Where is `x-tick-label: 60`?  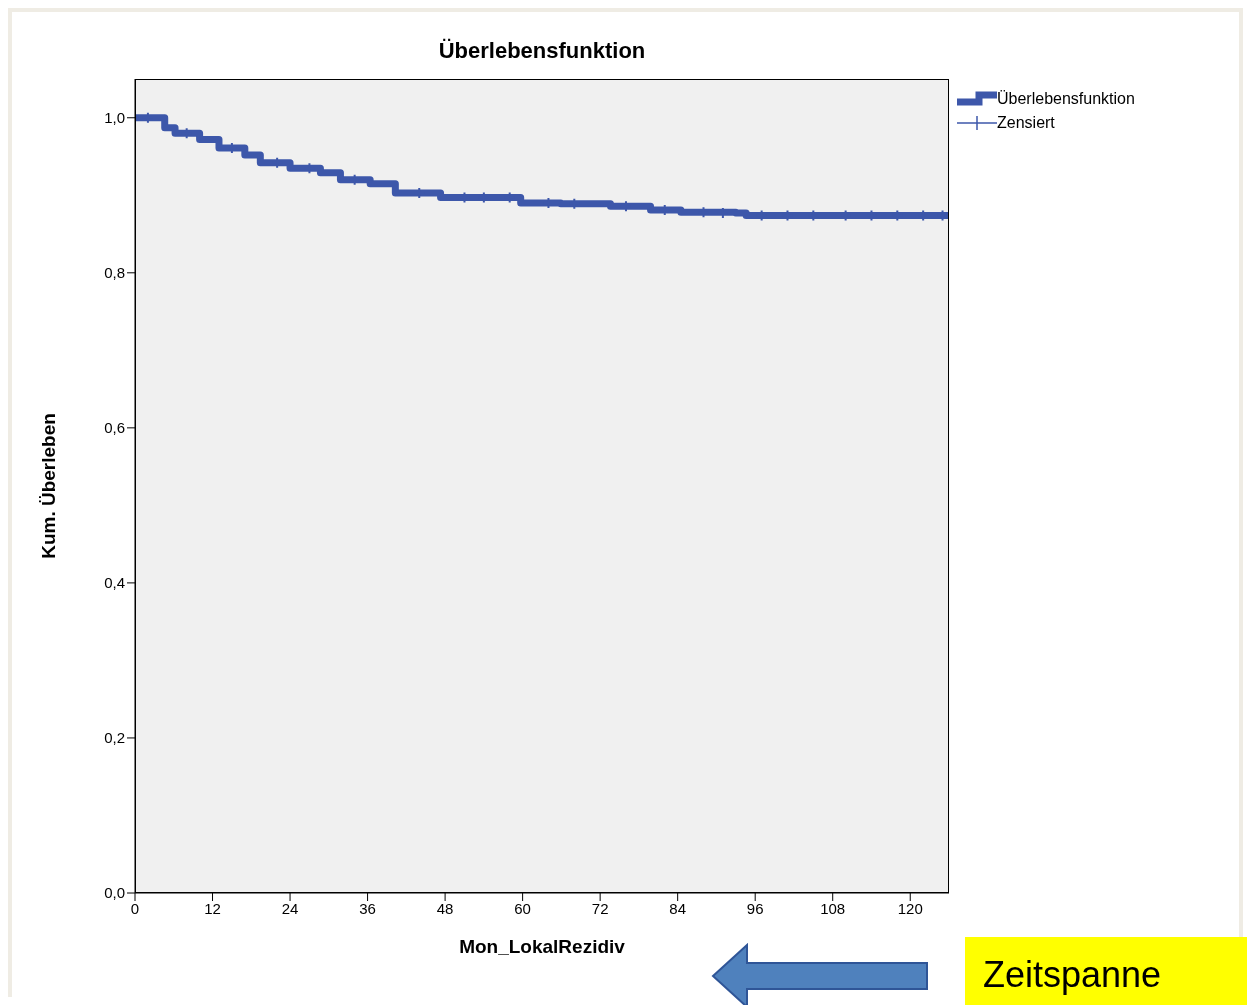 x-tick-label: 60 is located at coordinates (522, 908).